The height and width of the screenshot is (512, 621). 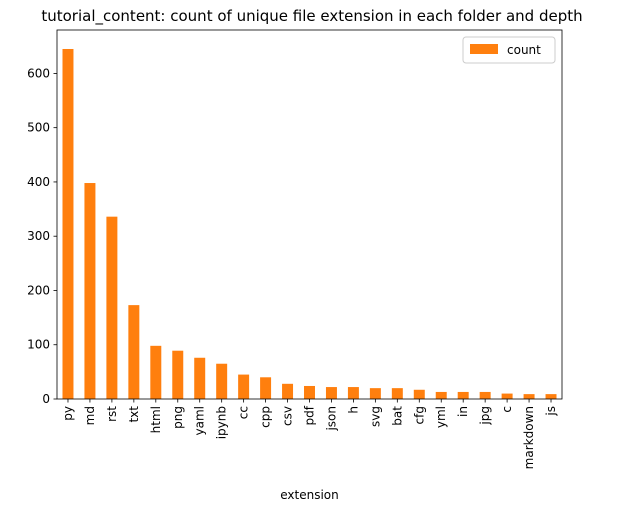 I want to click on x-tick-label-markdown: markdown, so click(x=529, y=437).